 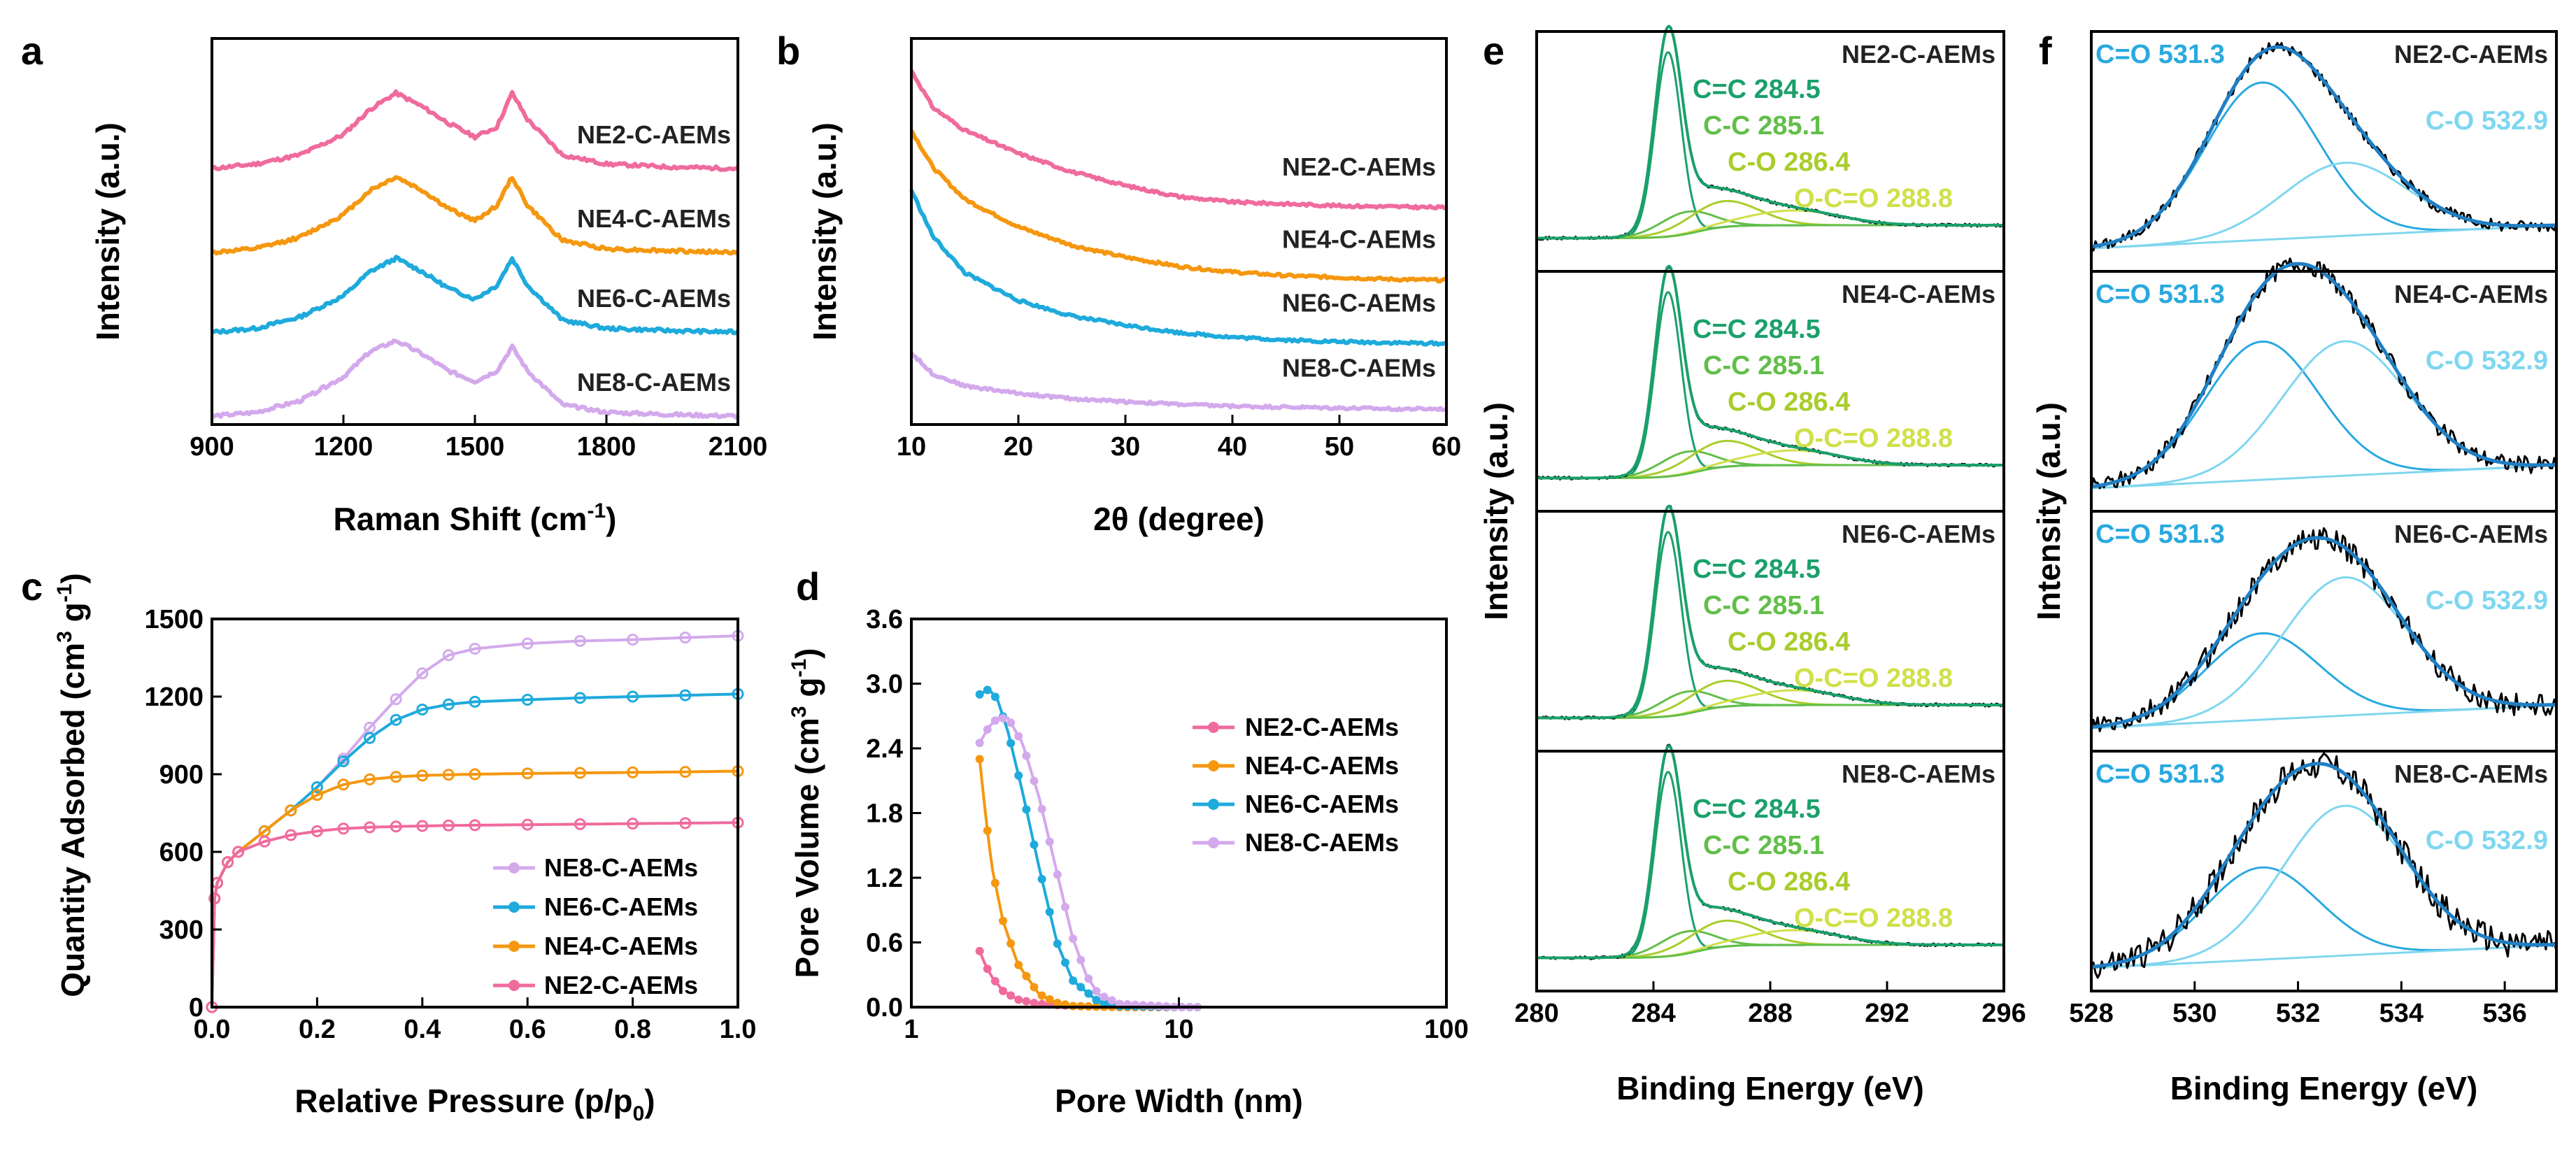 I want to click on y-axis-title: Pore Volume (cm3 g-1), so click(x=806, y=813).